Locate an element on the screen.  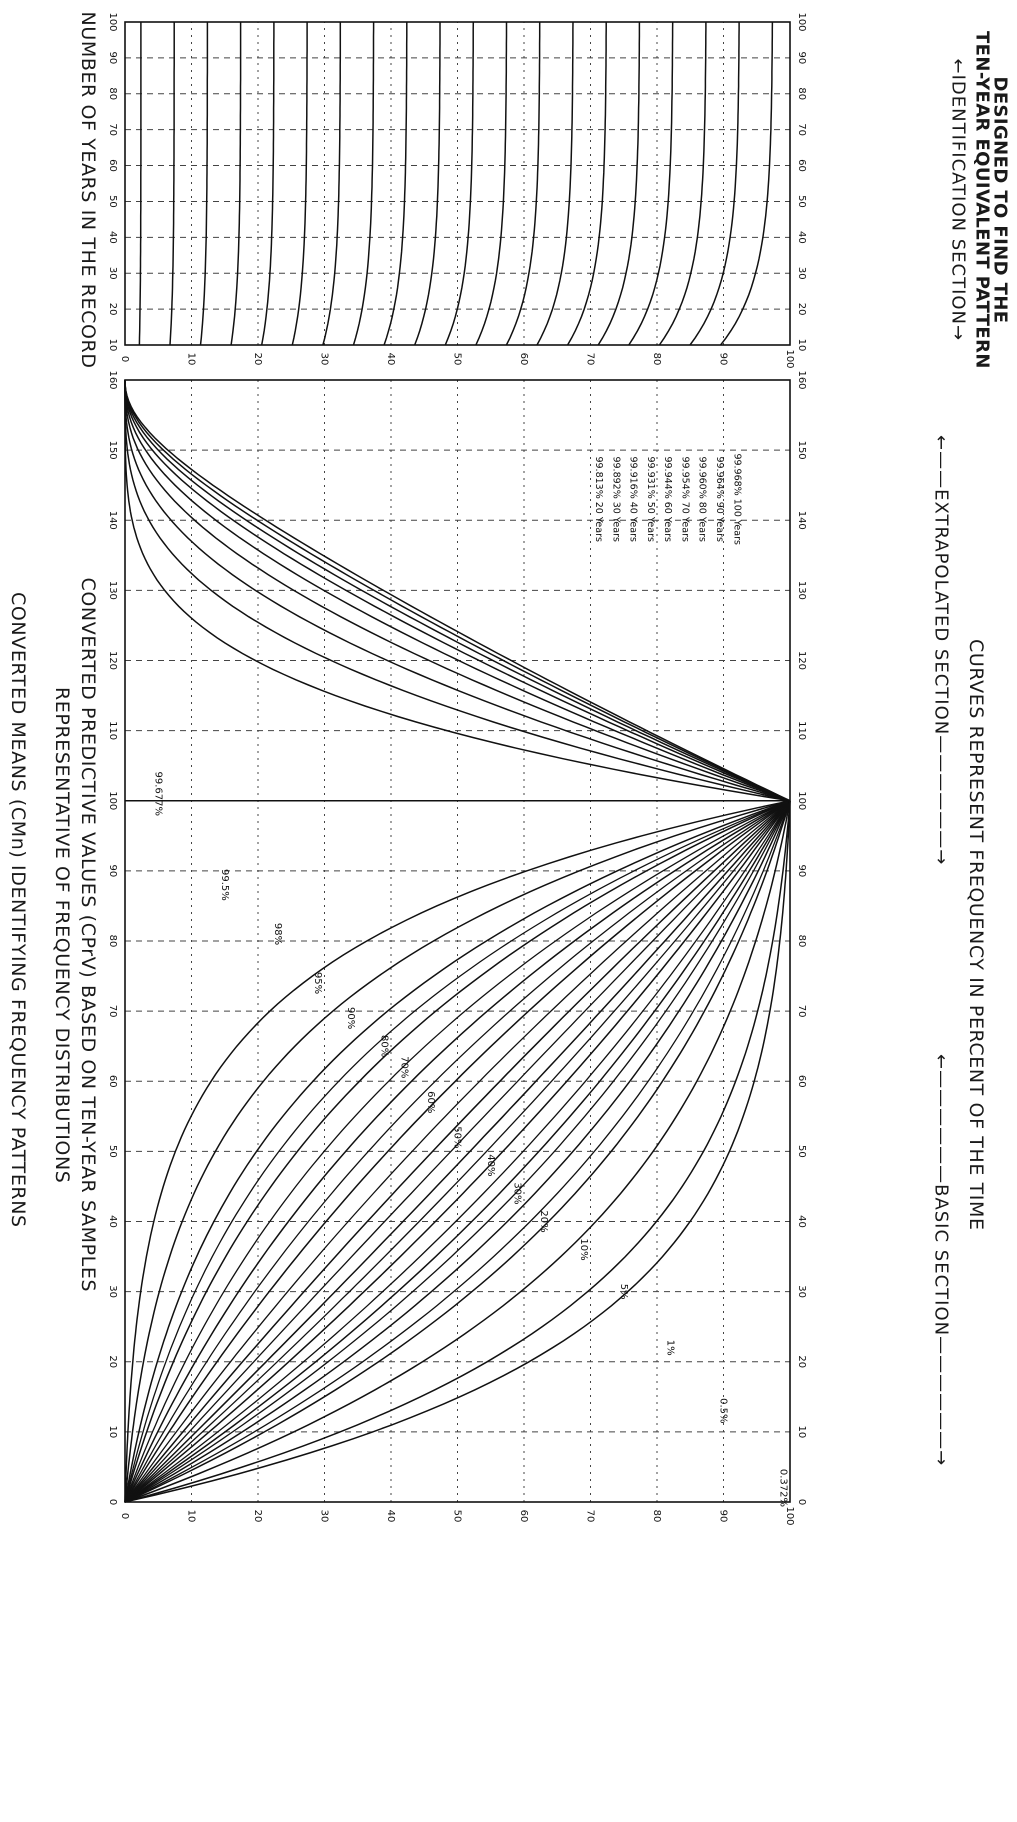
legend-entry-7: 99.892% 30 Years is located at coordinates (615, 499).